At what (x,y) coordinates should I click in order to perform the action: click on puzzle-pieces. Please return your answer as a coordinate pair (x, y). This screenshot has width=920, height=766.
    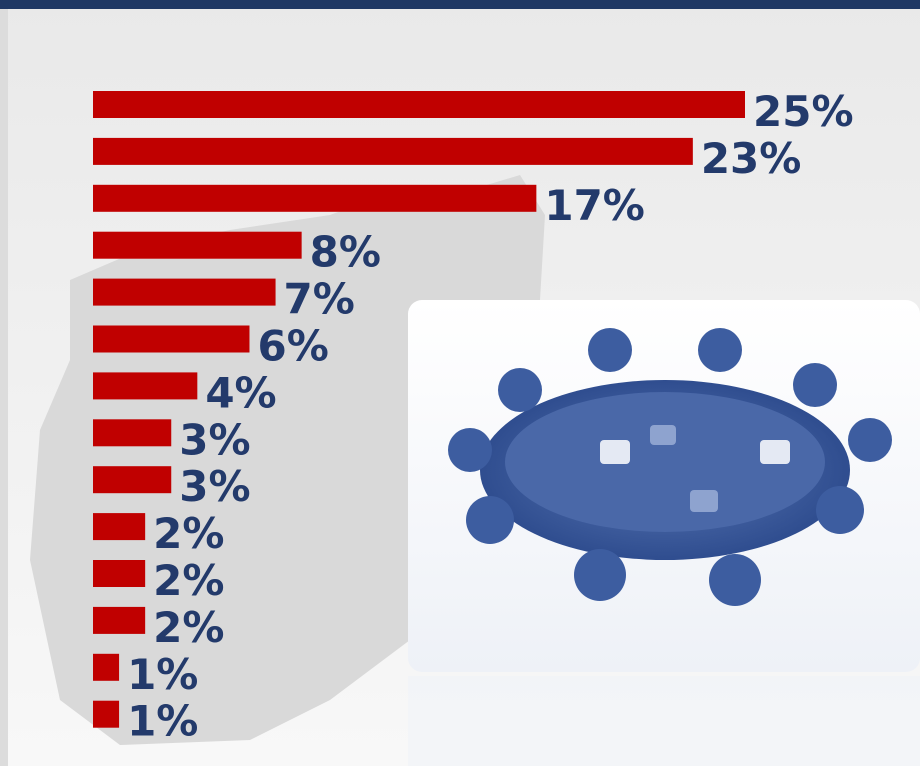
    Looking at the image, I should click on (695, 468).